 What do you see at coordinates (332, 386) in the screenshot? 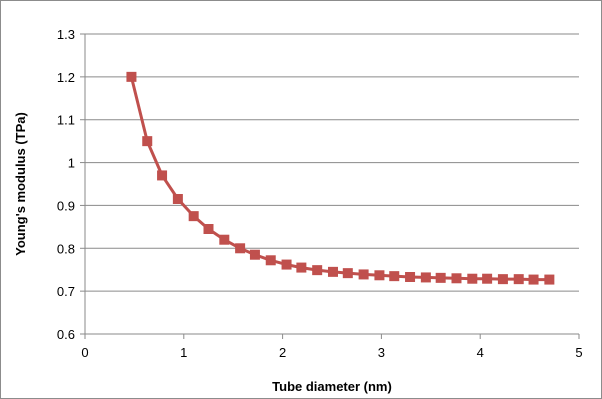
I see `x-axis-title: Tube diameter (nm)` at bounding box center [332, 386].